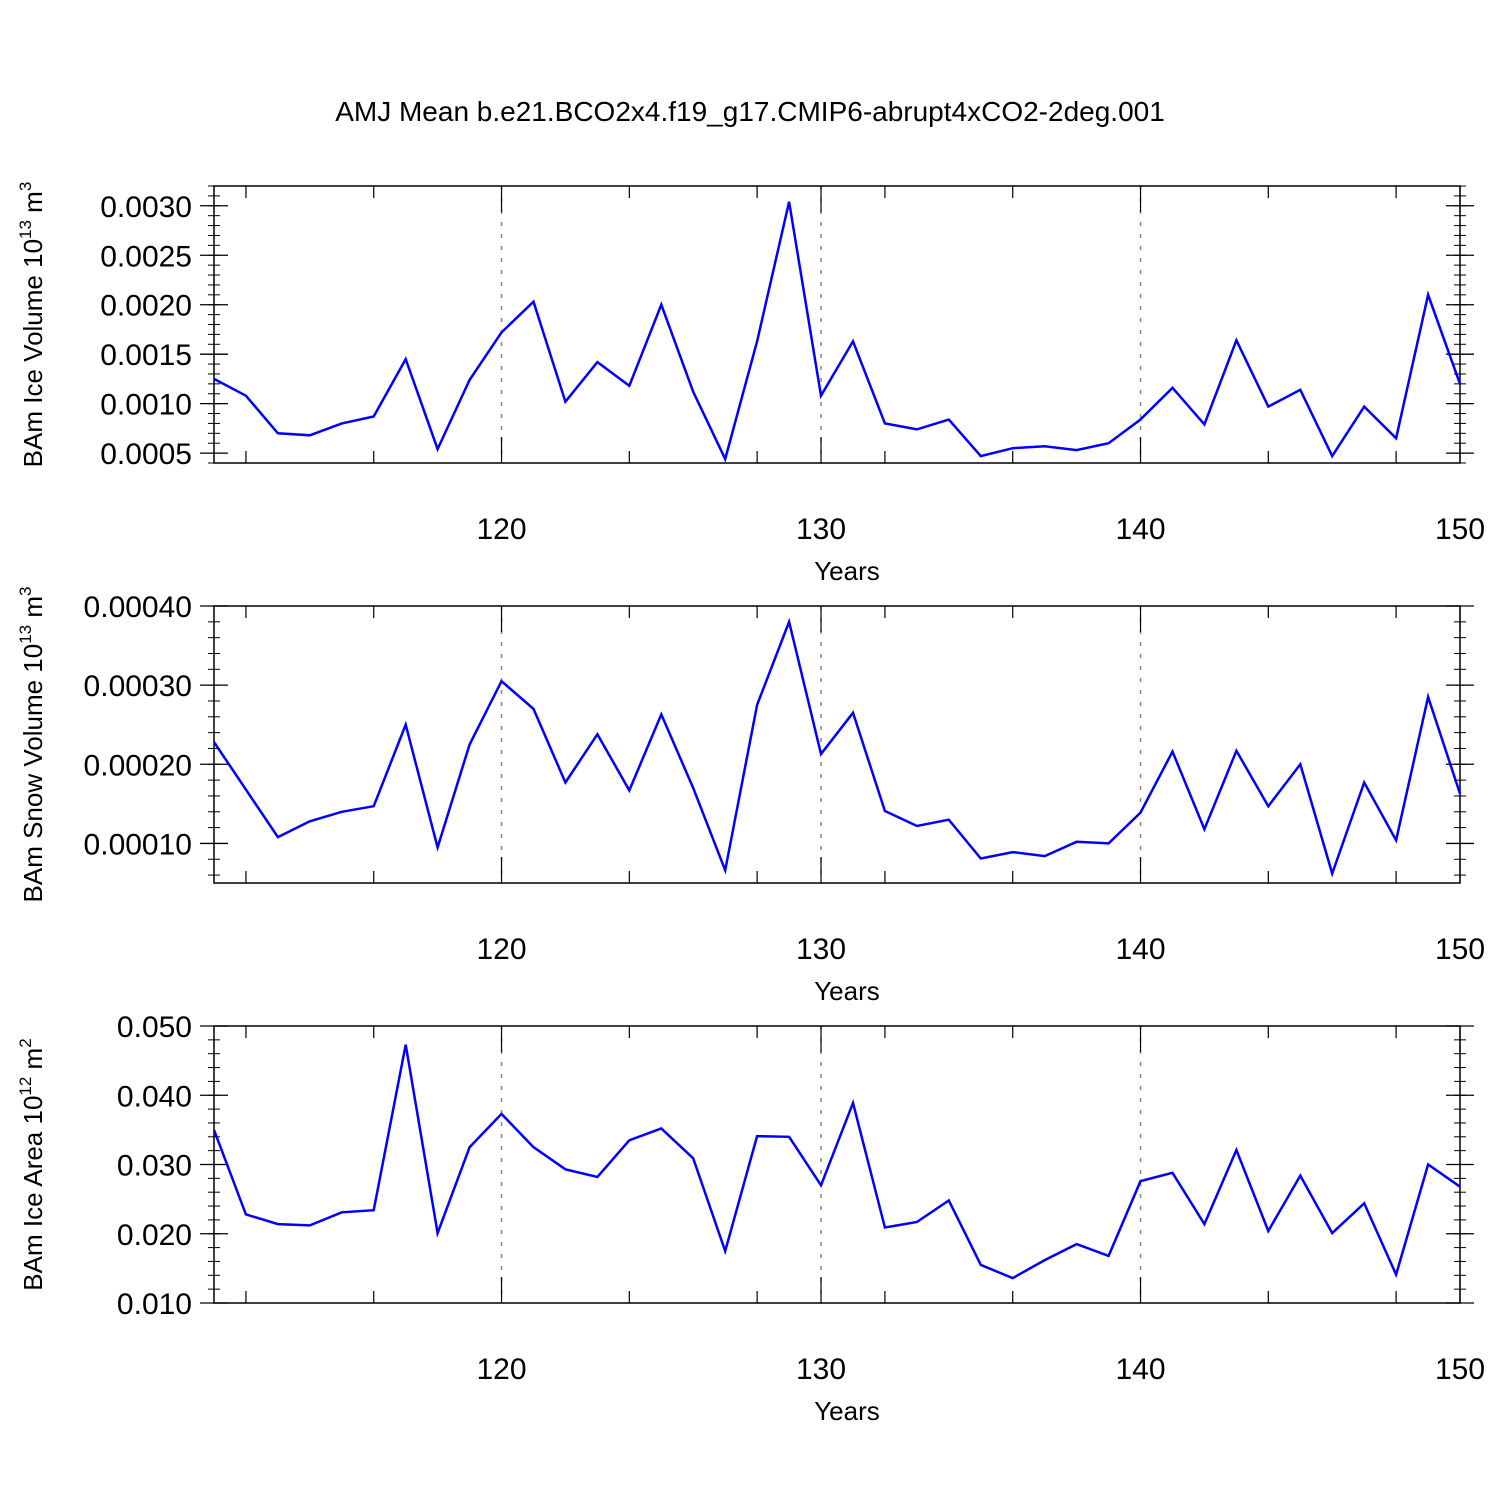  What do you see at coordinates (33, 353) in the screenshot?
I see `y-axis-title-text: BAm Ice Volume 10` at bounding box center [33, 353].